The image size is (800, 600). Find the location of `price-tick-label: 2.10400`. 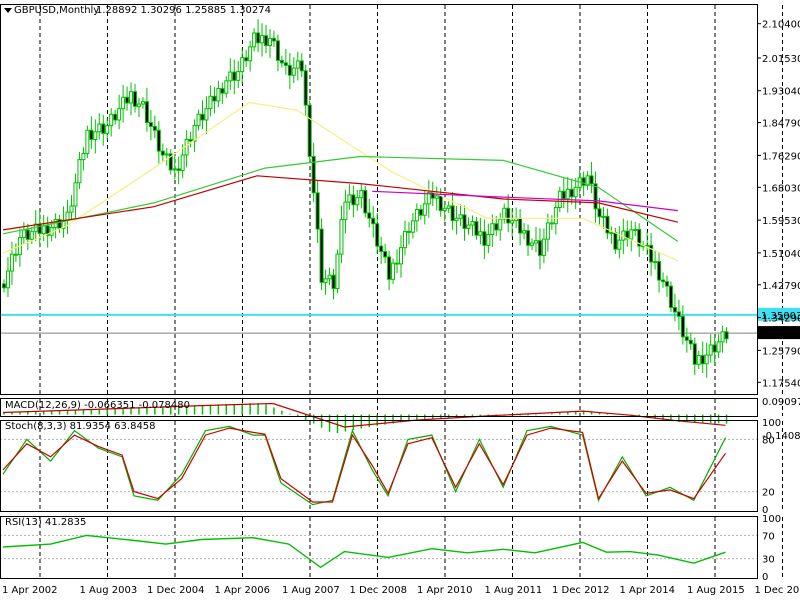

price-tick-label: 2.10400 is located at coordinates (781, 25).